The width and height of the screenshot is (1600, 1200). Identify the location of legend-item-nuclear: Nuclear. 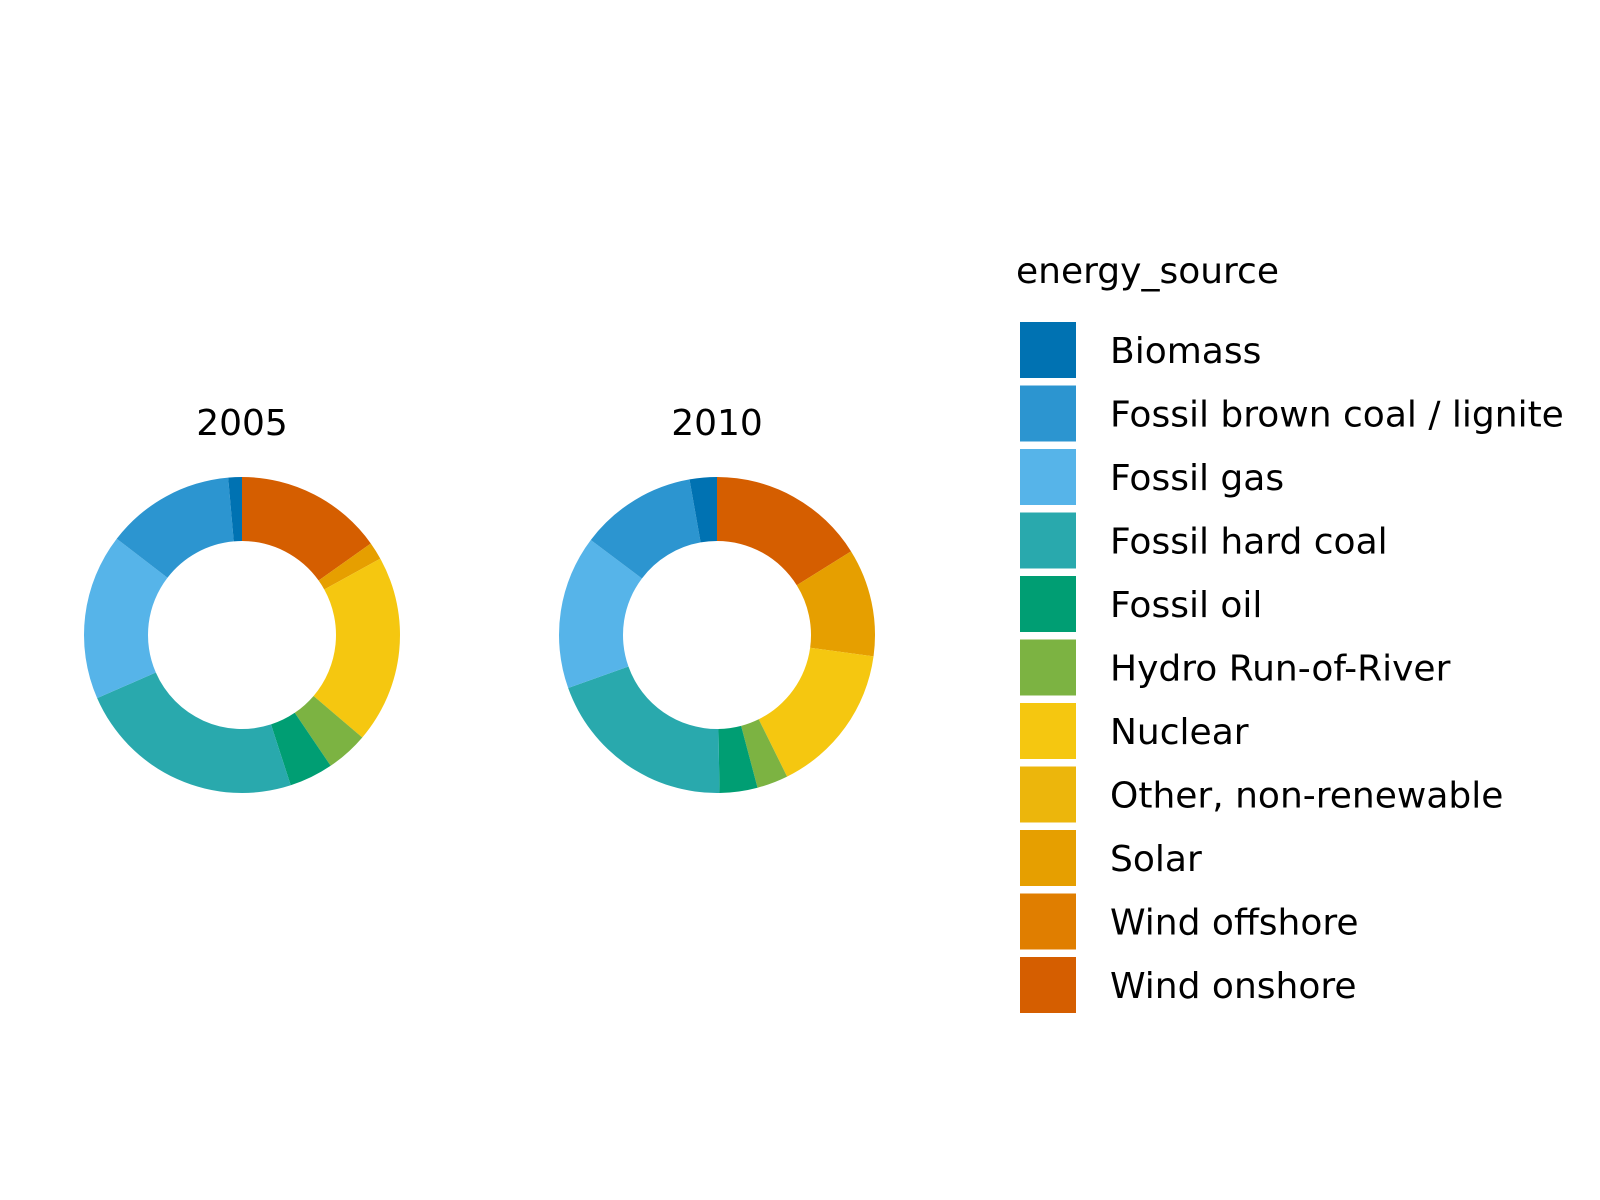
(1134, 731).